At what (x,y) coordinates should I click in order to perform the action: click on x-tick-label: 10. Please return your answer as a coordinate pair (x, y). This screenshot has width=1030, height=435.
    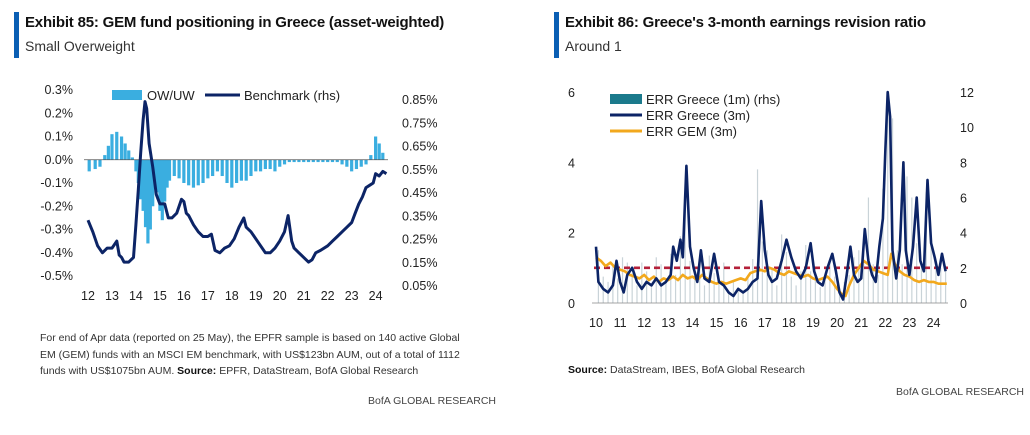
    Looking at the image, I should click on (596, 323).